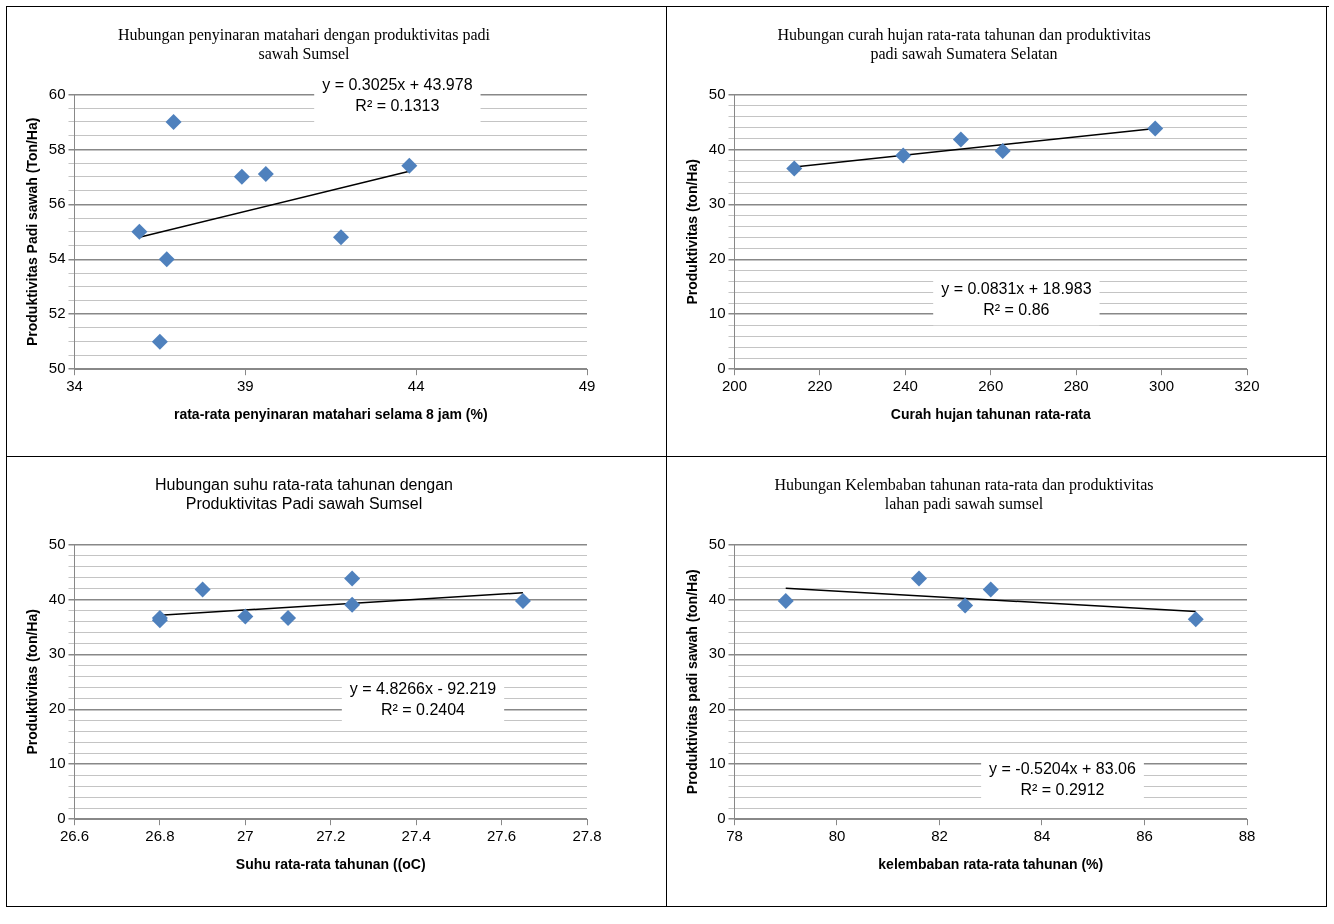 The width and height of the screenshot is (1334, 924). I want to click on chart-title: Hubungan Kelembaban tahunan rata-rata dan produktivitas lahan padi sawah sumsel, so click(964, 494).